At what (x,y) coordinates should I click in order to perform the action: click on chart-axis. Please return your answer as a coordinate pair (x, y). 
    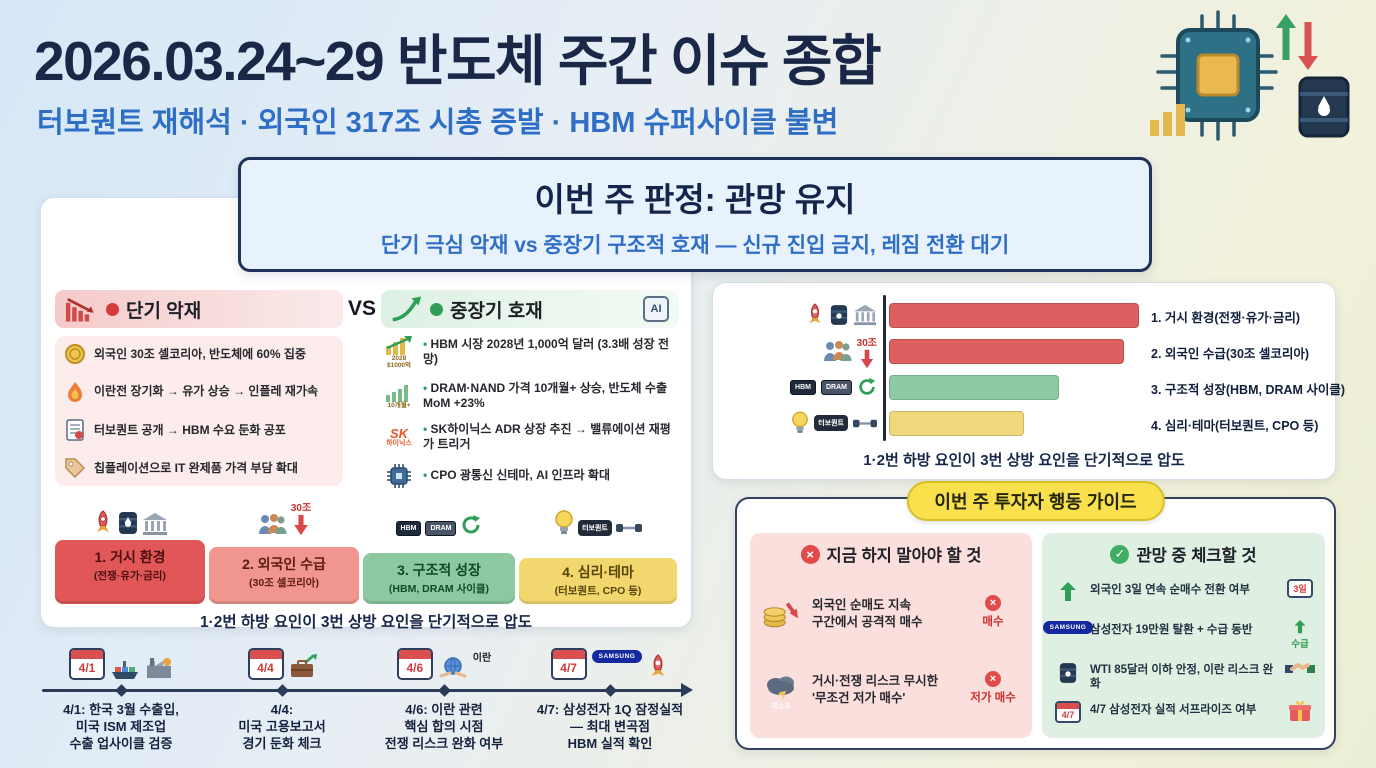
    Looking at the image, I should click on (884, 368).